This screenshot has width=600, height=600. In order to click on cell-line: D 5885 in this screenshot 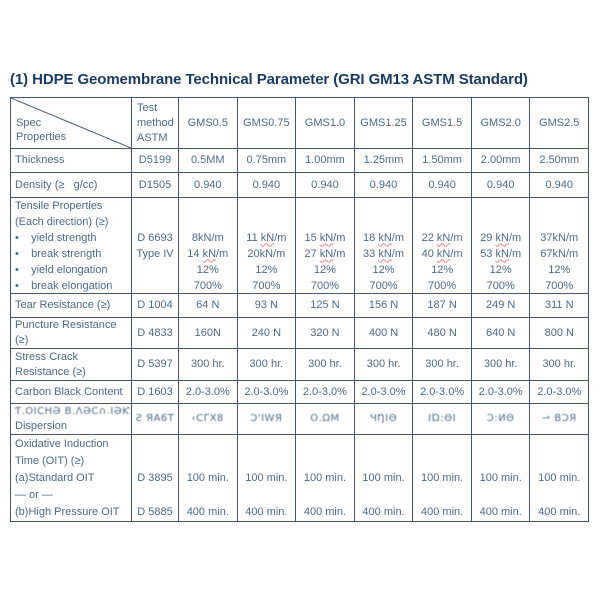, I will do `click(155, 511)`.